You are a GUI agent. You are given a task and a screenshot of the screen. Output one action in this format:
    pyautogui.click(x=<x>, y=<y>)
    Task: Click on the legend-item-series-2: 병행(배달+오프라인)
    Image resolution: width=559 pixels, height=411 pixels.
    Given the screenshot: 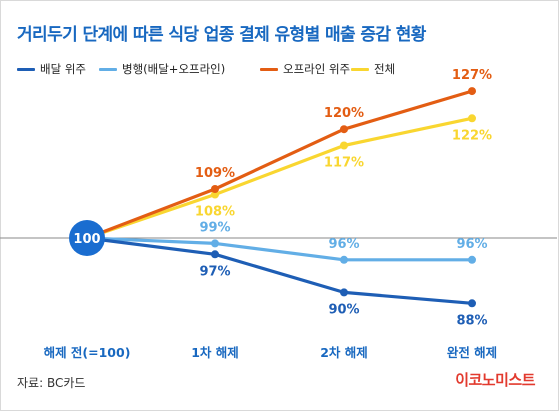 What is the action you would take?
    pyautogui.click(x=162, y=69)
    